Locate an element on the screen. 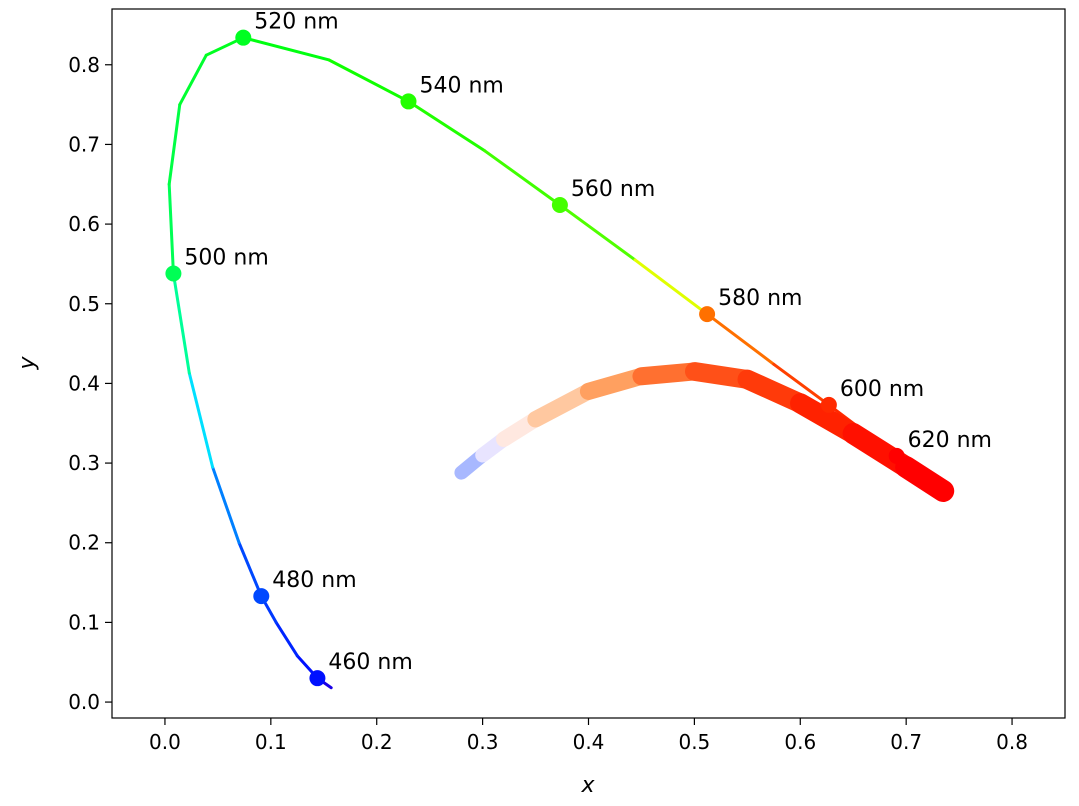 The height and width of the screenshot is (806, 1079). wavelength-label: 620 nm is located at coordinates (950, 440).